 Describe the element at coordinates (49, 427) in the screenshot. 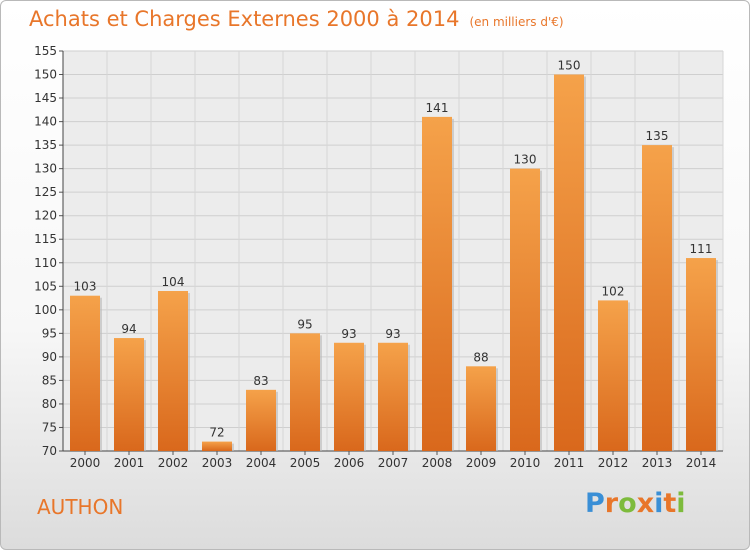

I see `y-tick-label: 75` at that location.